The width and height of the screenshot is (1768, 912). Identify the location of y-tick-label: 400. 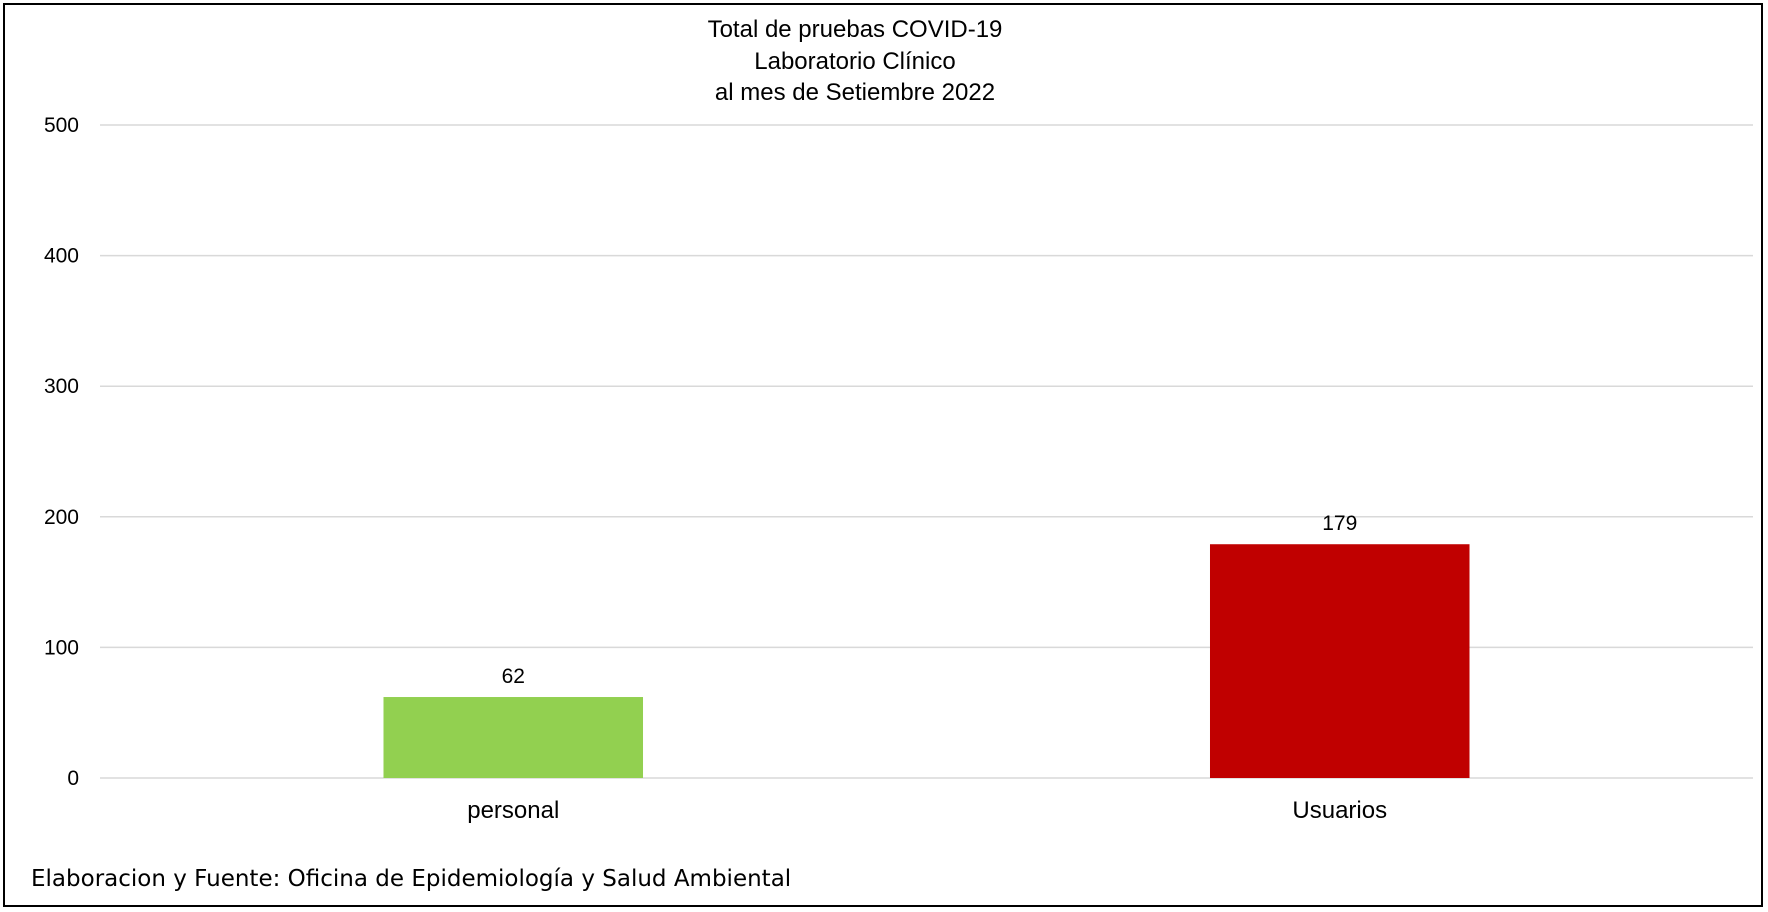
(61, 256).